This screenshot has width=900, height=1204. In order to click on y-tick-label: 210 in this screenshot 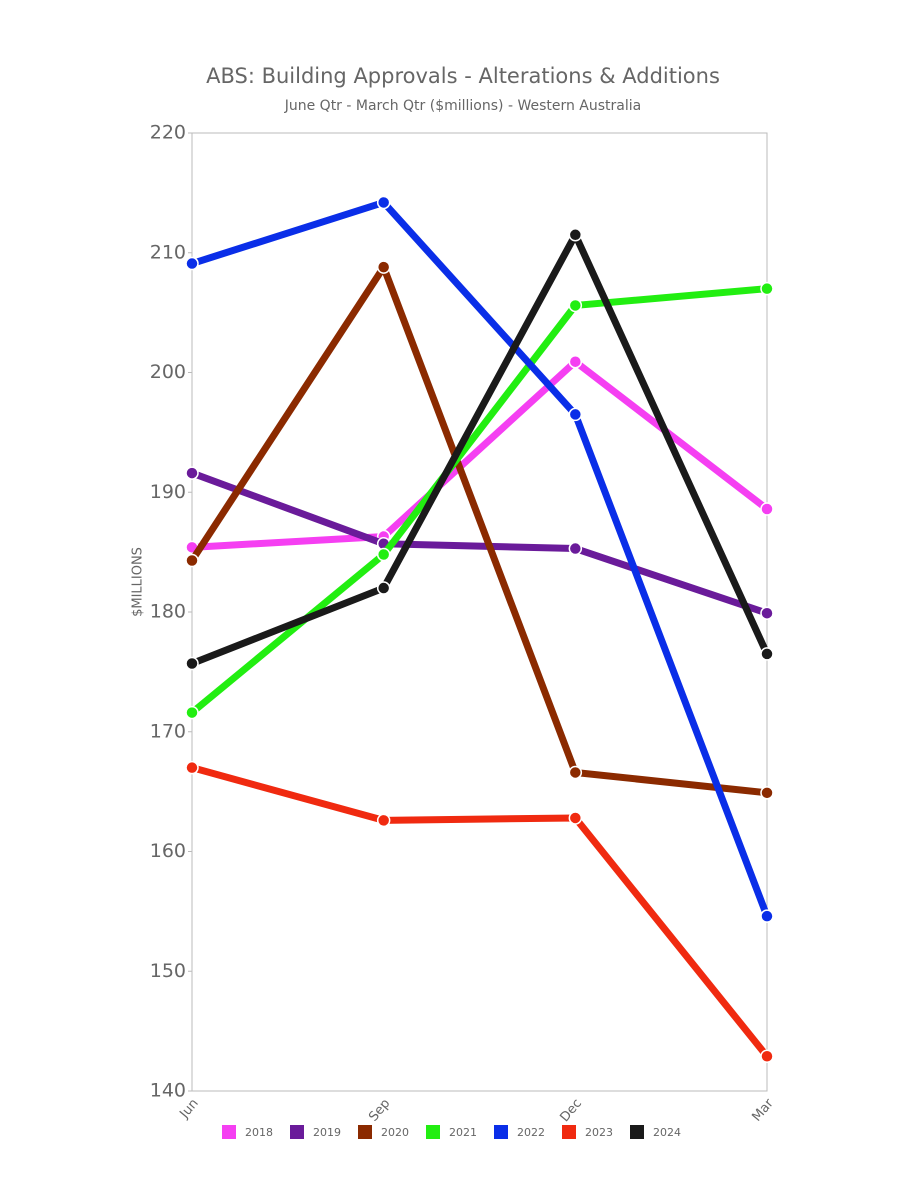, I will do `click(168, 252)`.